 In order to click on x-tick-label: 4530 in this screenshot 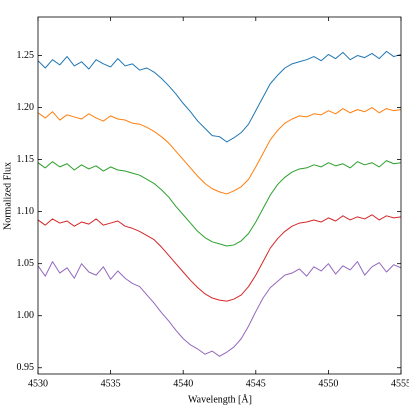, I will do `click(38, 383)`.